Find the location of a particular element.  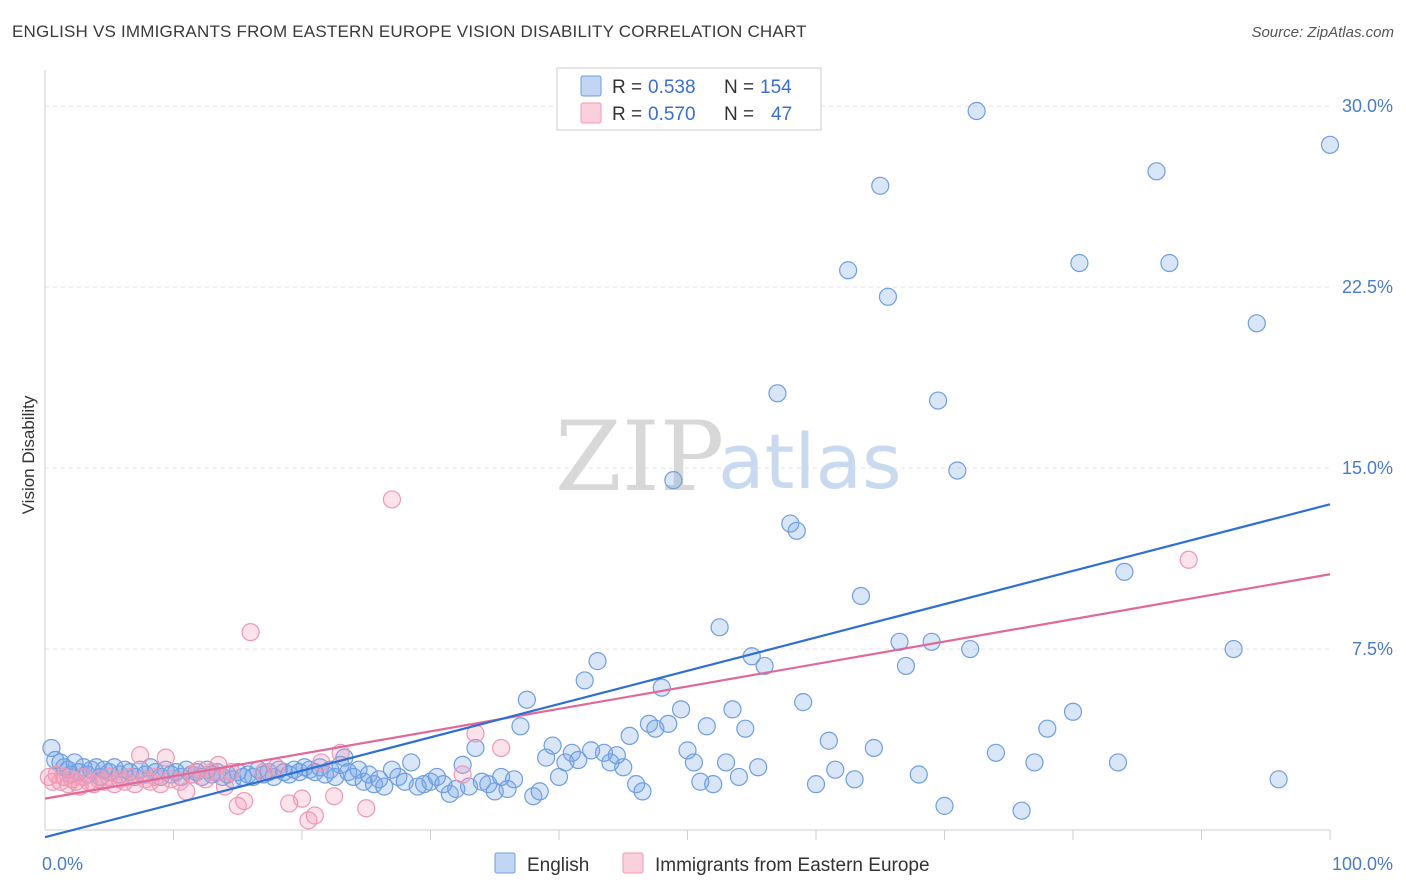

bottom-legend-english: English is located at coordinates (558, 865).